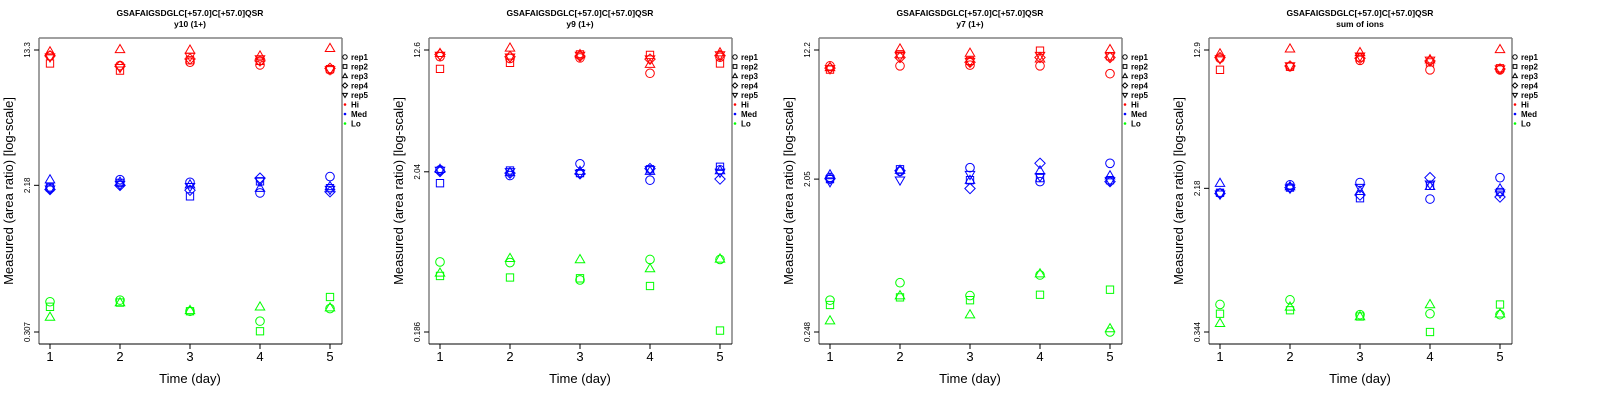  Describe the element at coordinates (1139, 95) in the screenshot. I see `legend-label: rep5` at that location.